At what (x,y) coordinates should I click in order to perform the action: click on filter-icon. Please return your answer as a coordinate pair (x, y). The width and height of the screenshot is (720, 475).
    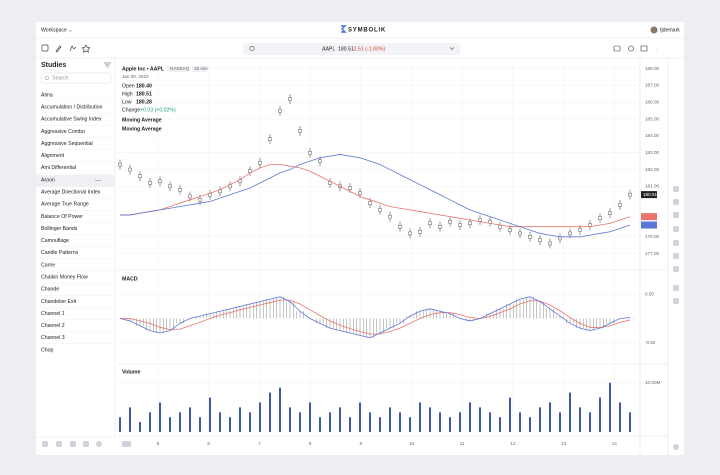
    Looking at the image, I should click on (107, 65).